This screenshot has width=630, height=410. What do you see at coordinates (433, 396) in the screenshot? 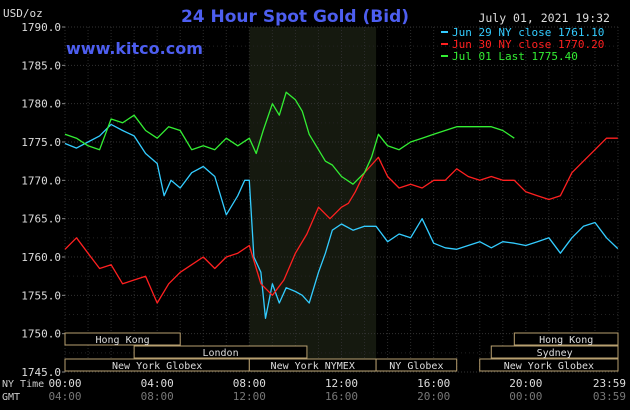
I see `x-tick-label-gmt: 20:00` at bounding box center [433, 396].